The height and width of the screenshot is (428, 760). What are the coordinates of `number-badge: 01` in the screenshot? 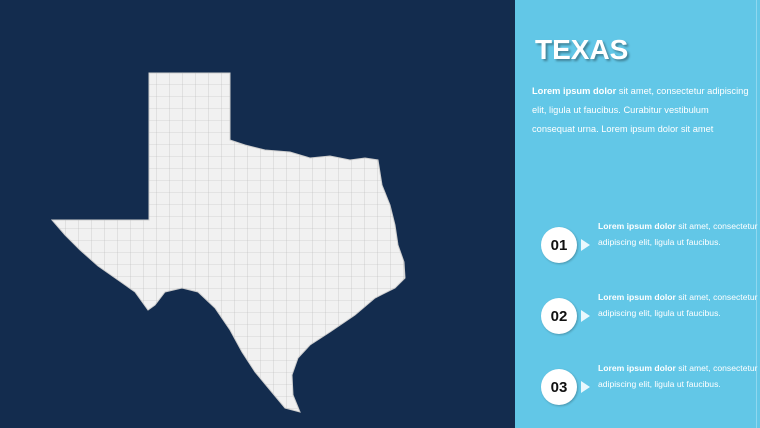 It's located at (559, 245).